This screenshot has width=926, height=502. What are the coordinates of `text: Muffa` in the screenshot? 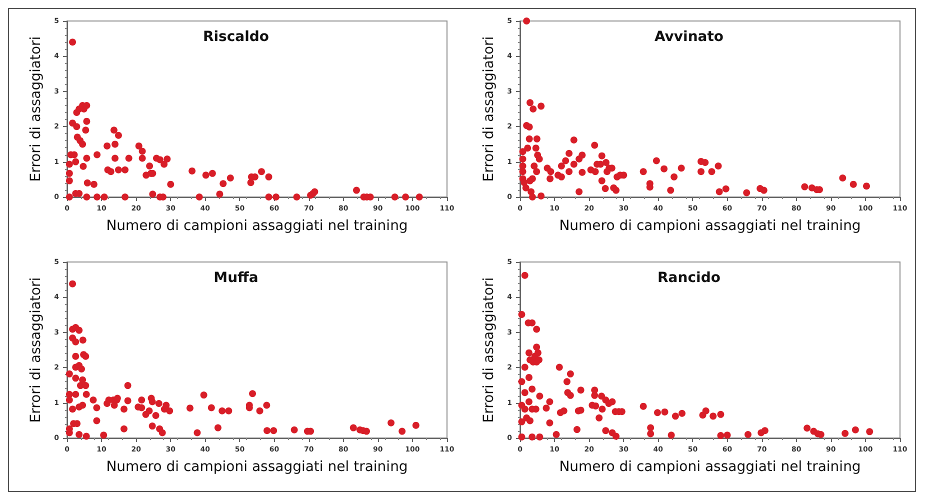 It's located at (235, 278).